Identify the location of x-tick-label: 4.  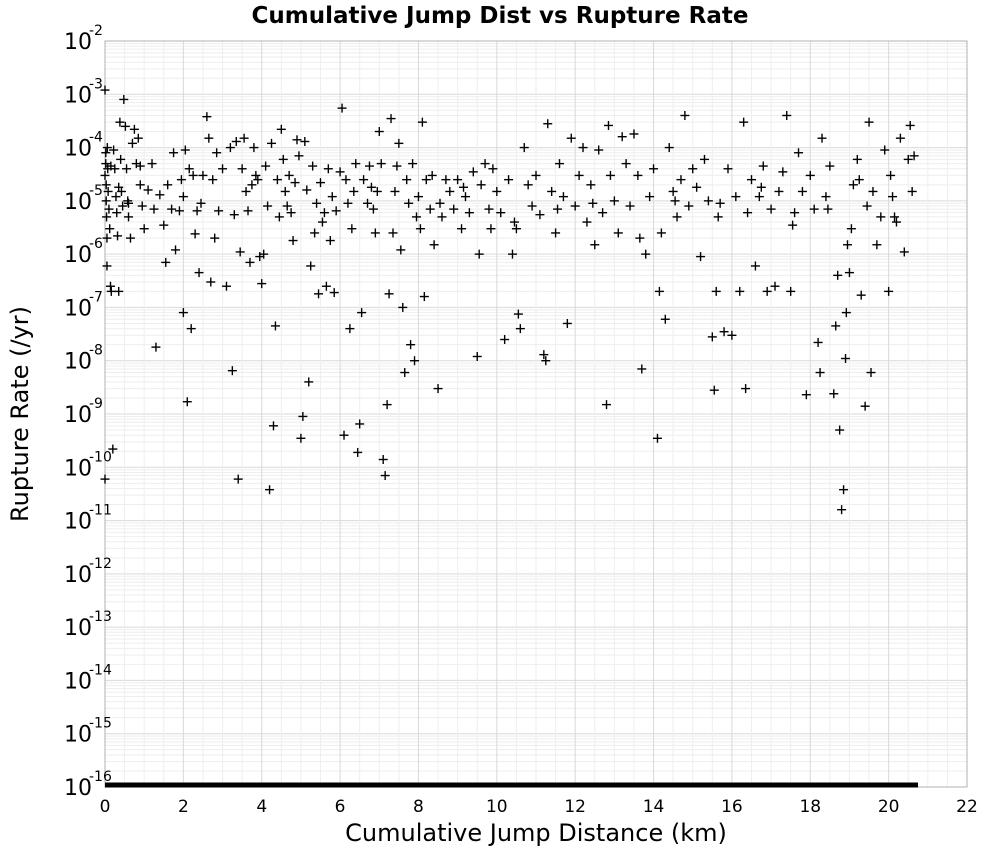
(261, 807).